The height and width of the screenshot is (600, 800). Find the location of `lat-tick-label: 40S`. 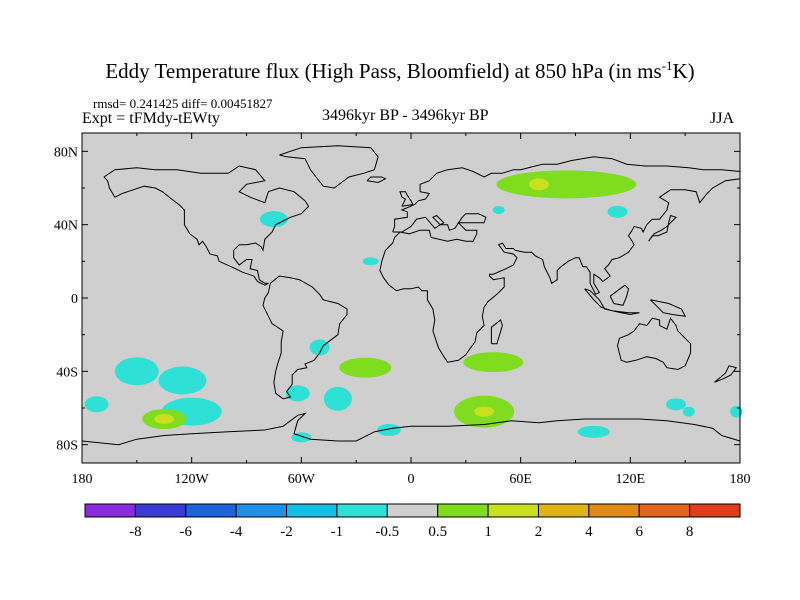

lat-tick-label: 40S is located at coordinates (67, 372).